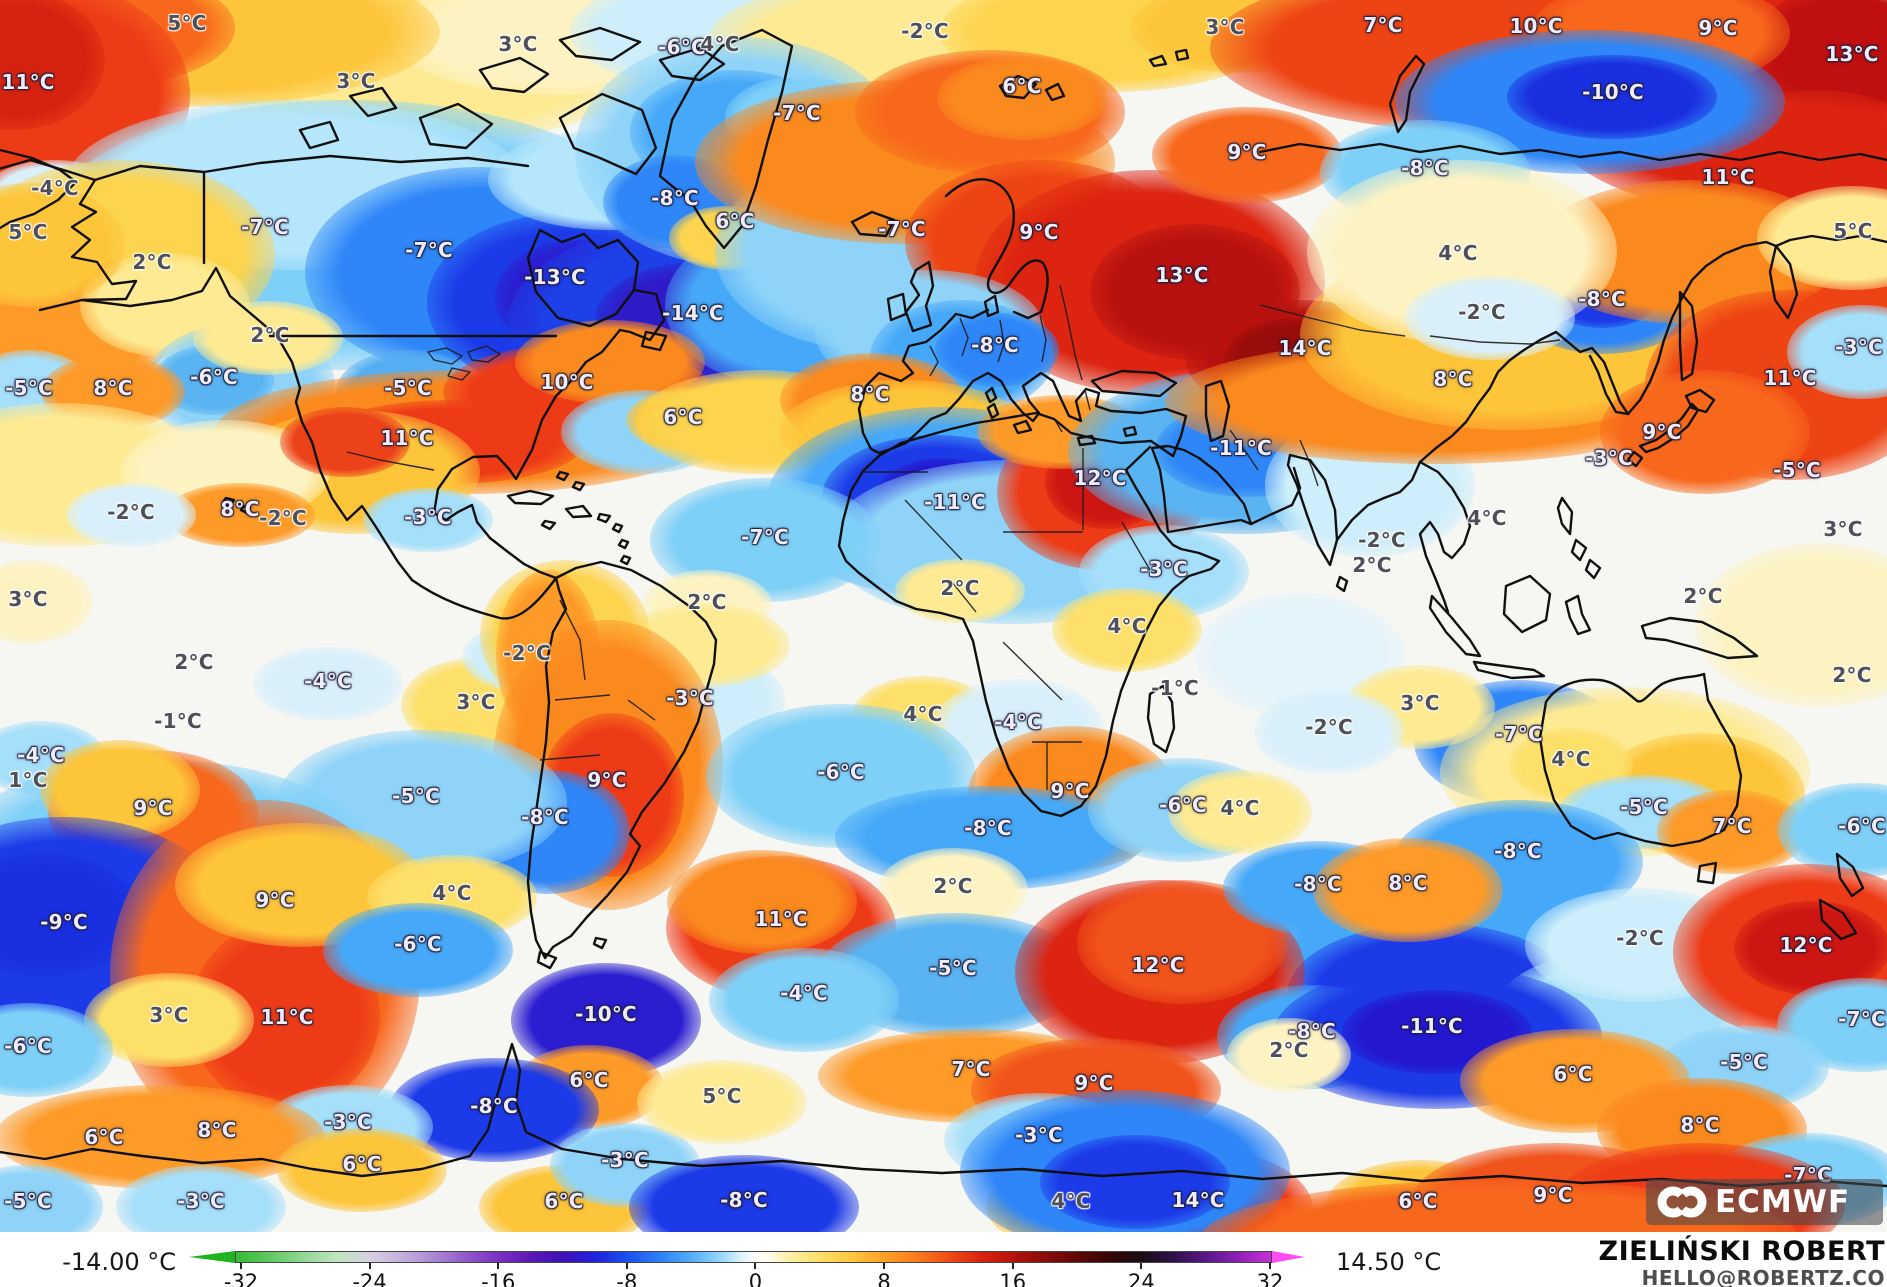 The image size is (1887, 1287). I want to click on colorbar-right-arrow, so click(1288, 1257).